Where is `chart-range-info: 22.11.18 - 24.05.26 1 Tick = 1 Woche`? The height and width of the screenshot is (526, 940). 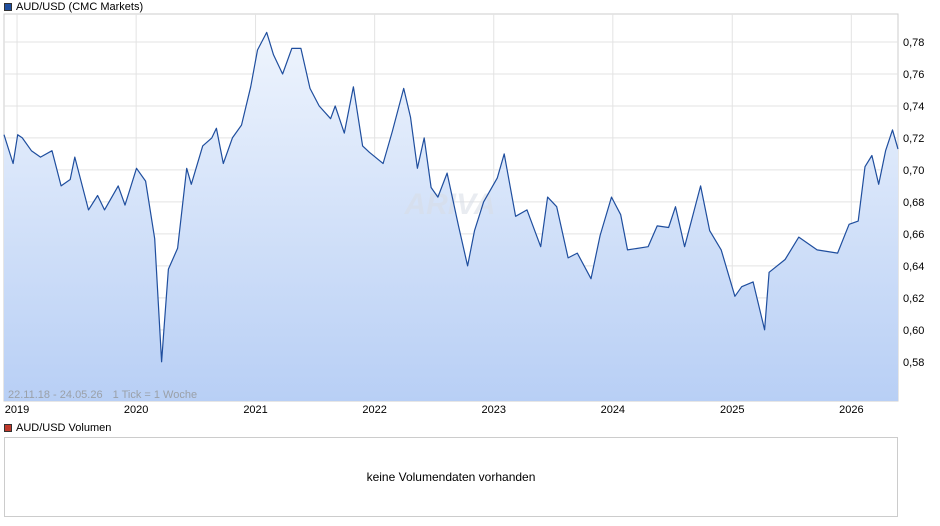
chart-range-info: 22.11.18 - 24.05.26 1 Tick = 1 Woche is located at coordinates (102, 395).